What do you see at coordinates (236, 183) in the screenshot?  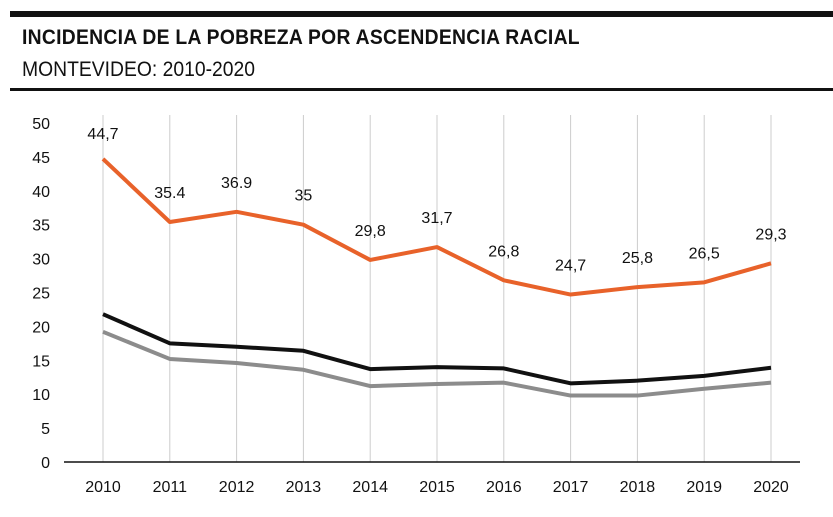 I see `data-label-2012: 36.9` at bounding box center [236, 183].